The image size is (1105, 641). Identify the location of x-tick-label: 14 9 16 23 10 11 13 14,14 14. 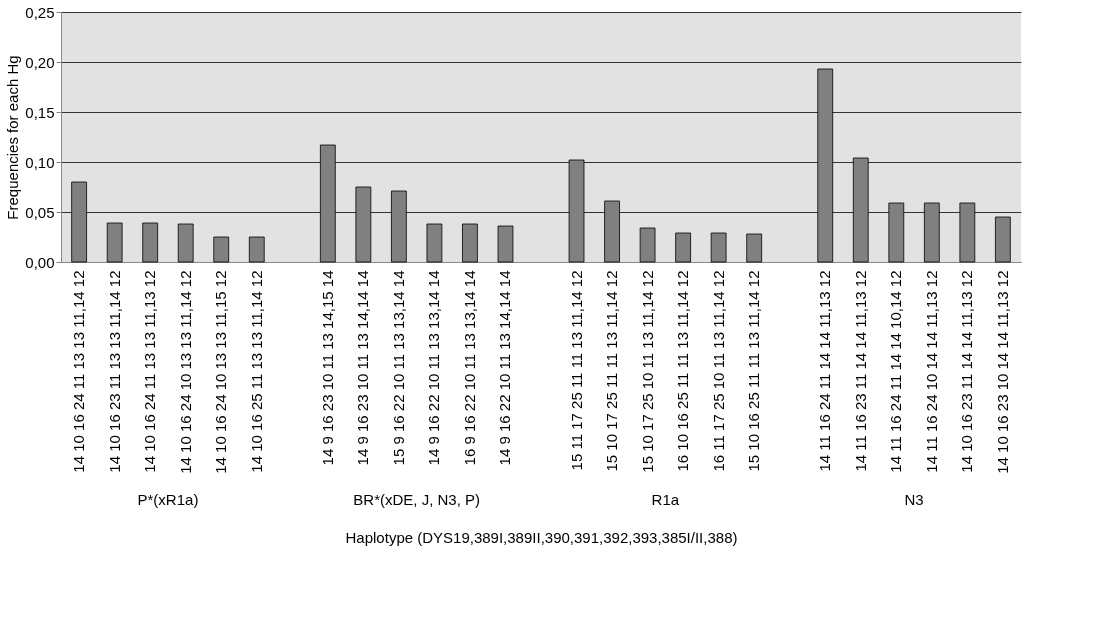
(363, 368).